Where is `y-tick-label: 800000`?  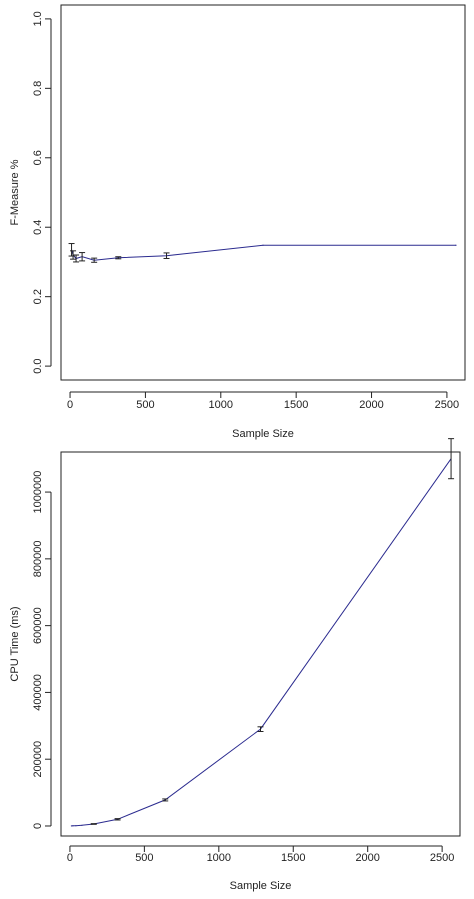 y-tick-label: 800000 is located at coordinates (38, 558).